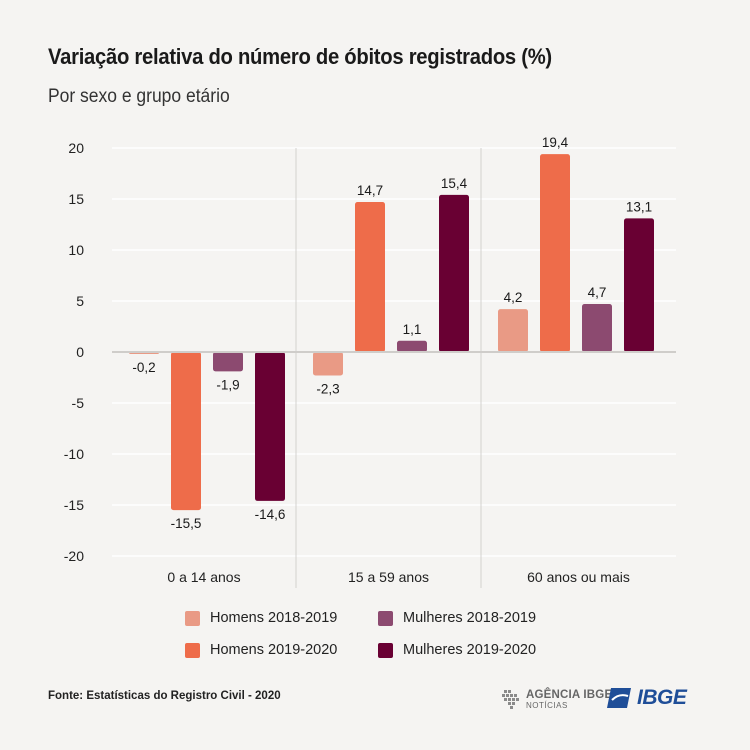 This screenshot has width=750, height=750. What do you see at coordinates (578, 577) in the screenshot?
I see `x-category-label: 60 anos ou mais` at bounding box center [578, 577].